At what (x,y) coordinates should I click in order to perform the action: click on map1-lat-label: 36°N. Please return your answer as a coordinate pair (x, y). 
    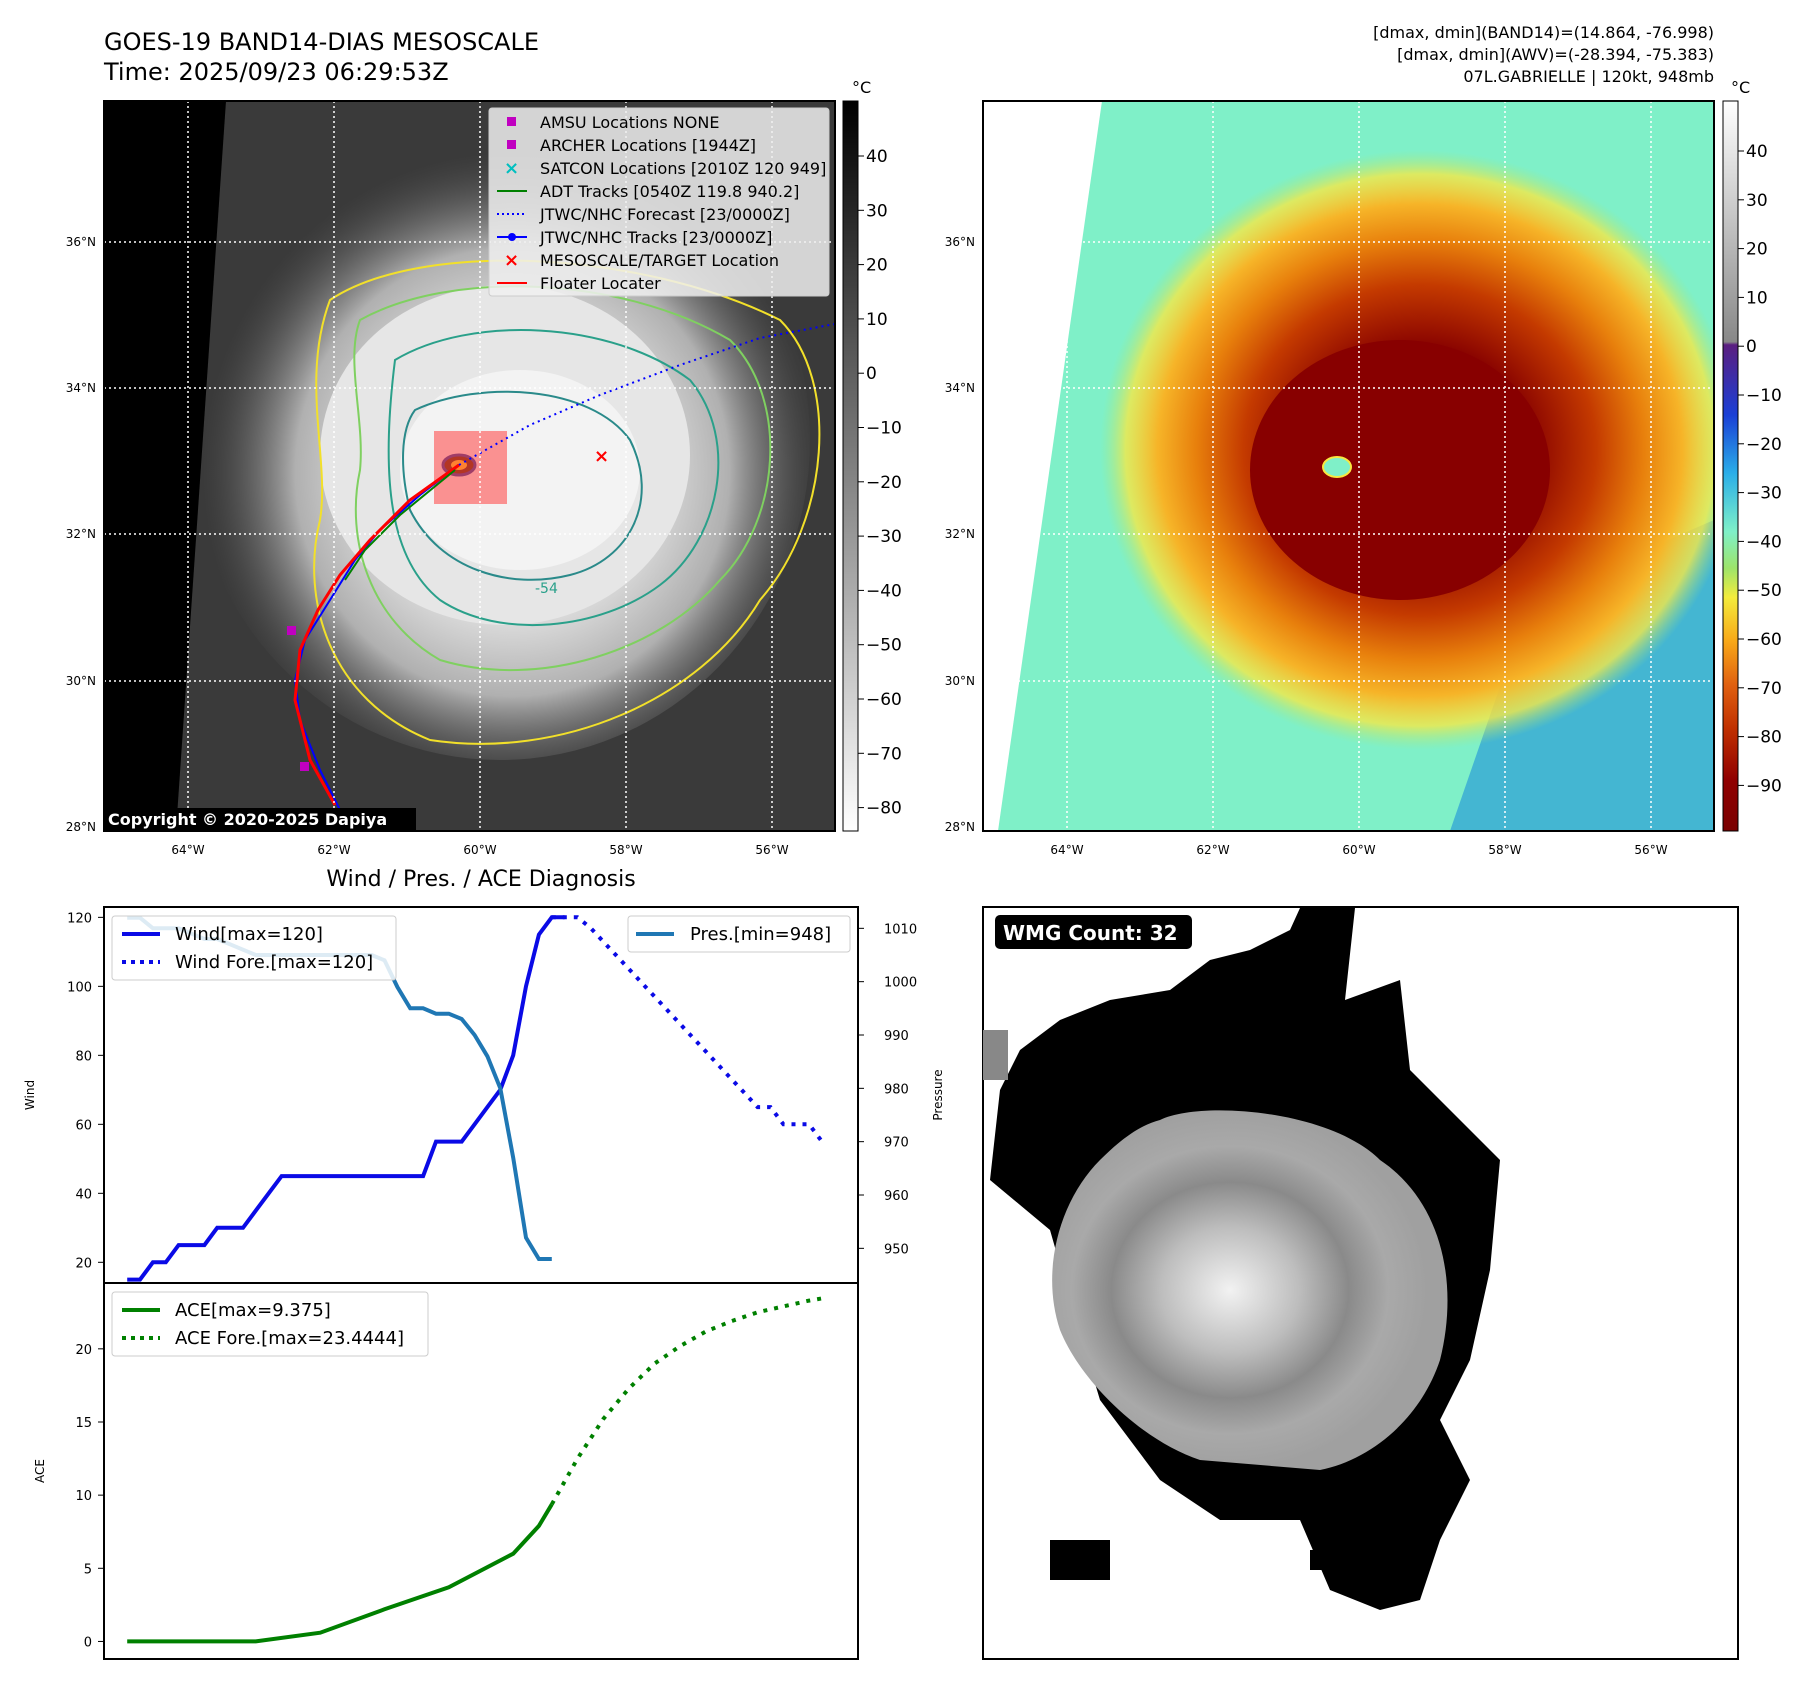
    Looking at the image, I should click on (81, 242).